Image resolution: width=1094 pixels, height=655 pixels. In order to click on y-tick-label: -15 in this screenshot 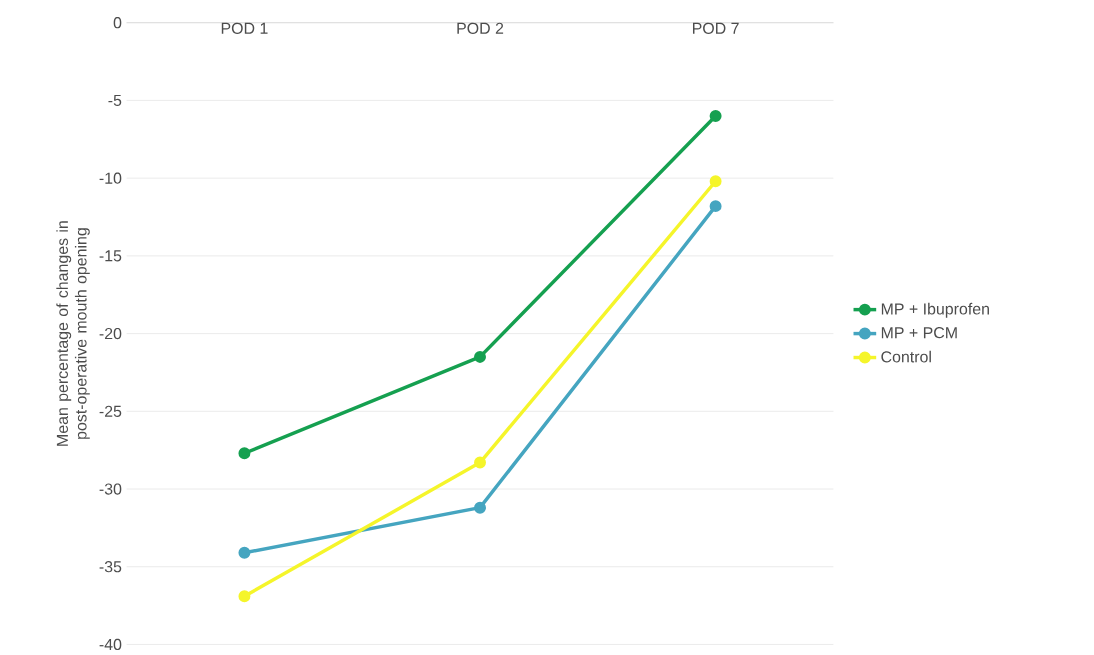, I will do `click(110, 256)`.